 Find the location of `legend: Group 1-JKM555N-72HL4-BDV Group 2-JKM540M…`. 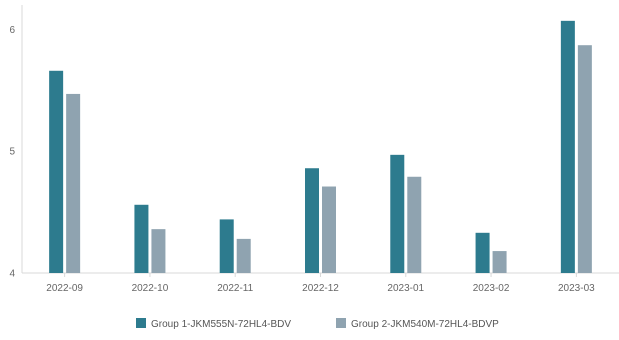

legend: Group 1-JKM555N-72HL4-BDV Group 2-JKM540M… is located at coordinates (317, 324).